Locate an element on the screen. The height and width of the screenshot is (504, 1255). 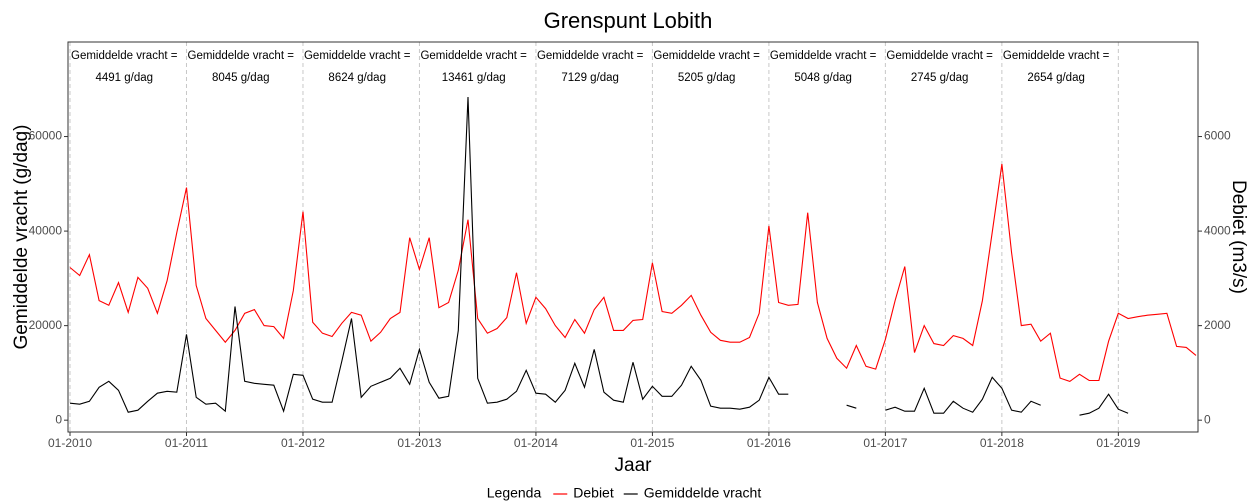
y2-tick-label: 2000 is located at coordinates (1217, 325).